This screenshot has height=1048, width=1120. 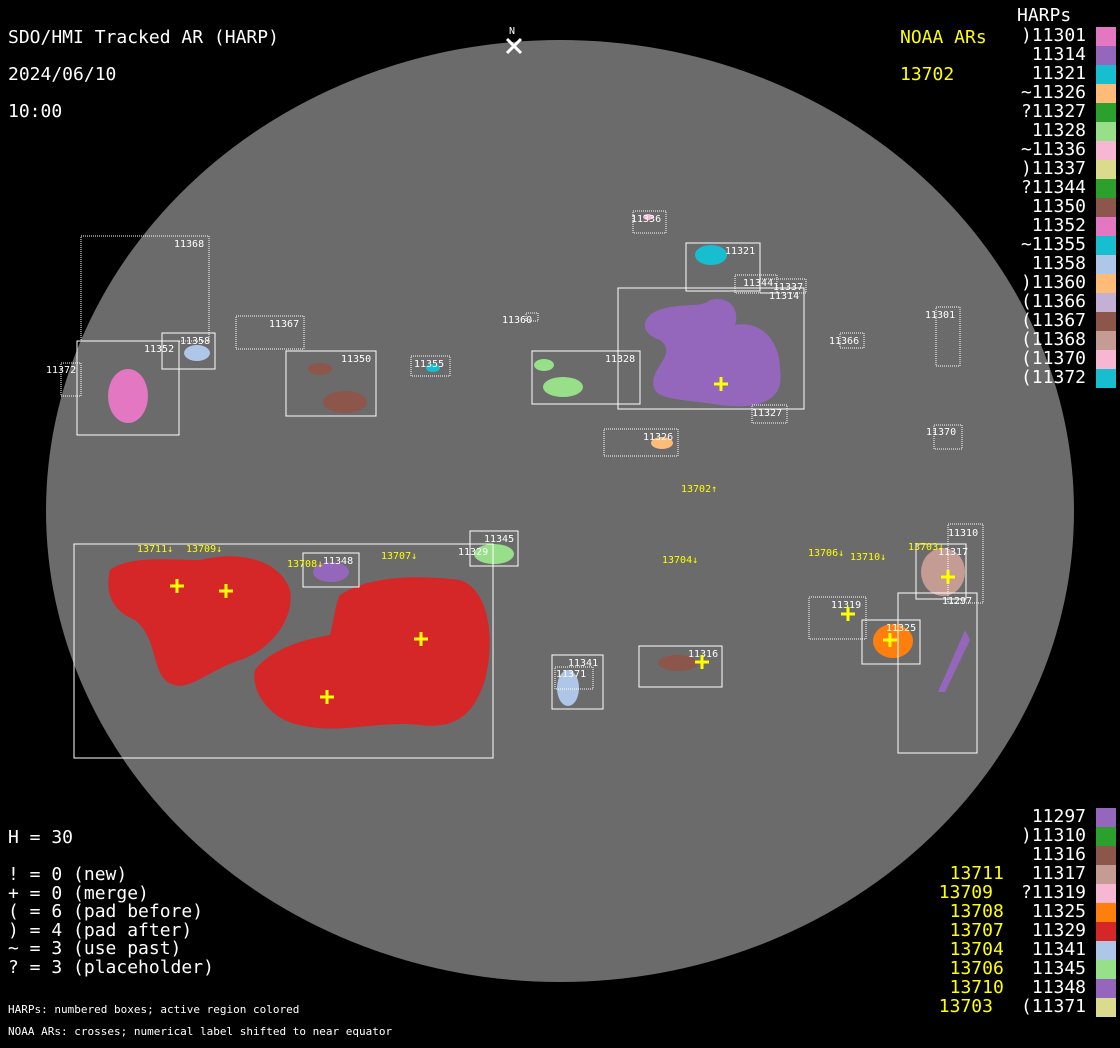 I want to click on harp-list-item: )11310, so click(x=1019, y=836).